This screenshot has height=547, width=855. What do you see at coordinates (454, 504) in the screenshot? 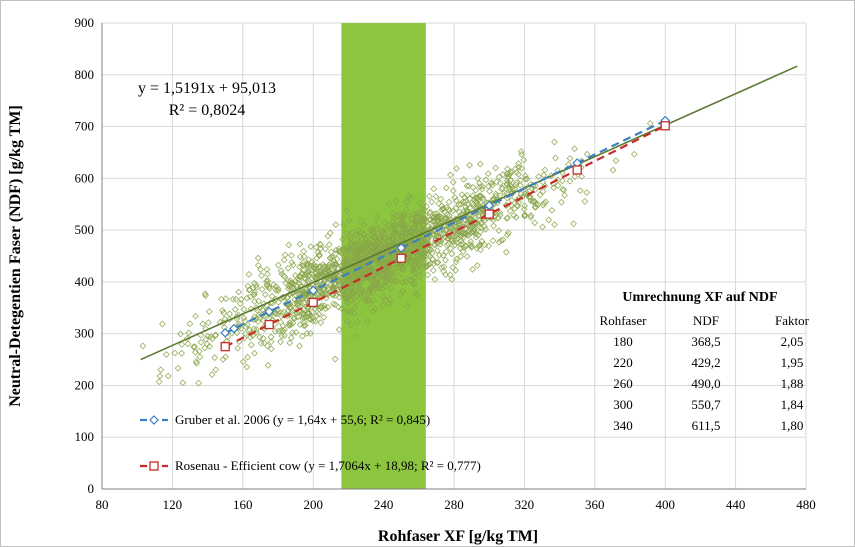
I see `x-tick-label: 280` at bounding box center [454, 504].